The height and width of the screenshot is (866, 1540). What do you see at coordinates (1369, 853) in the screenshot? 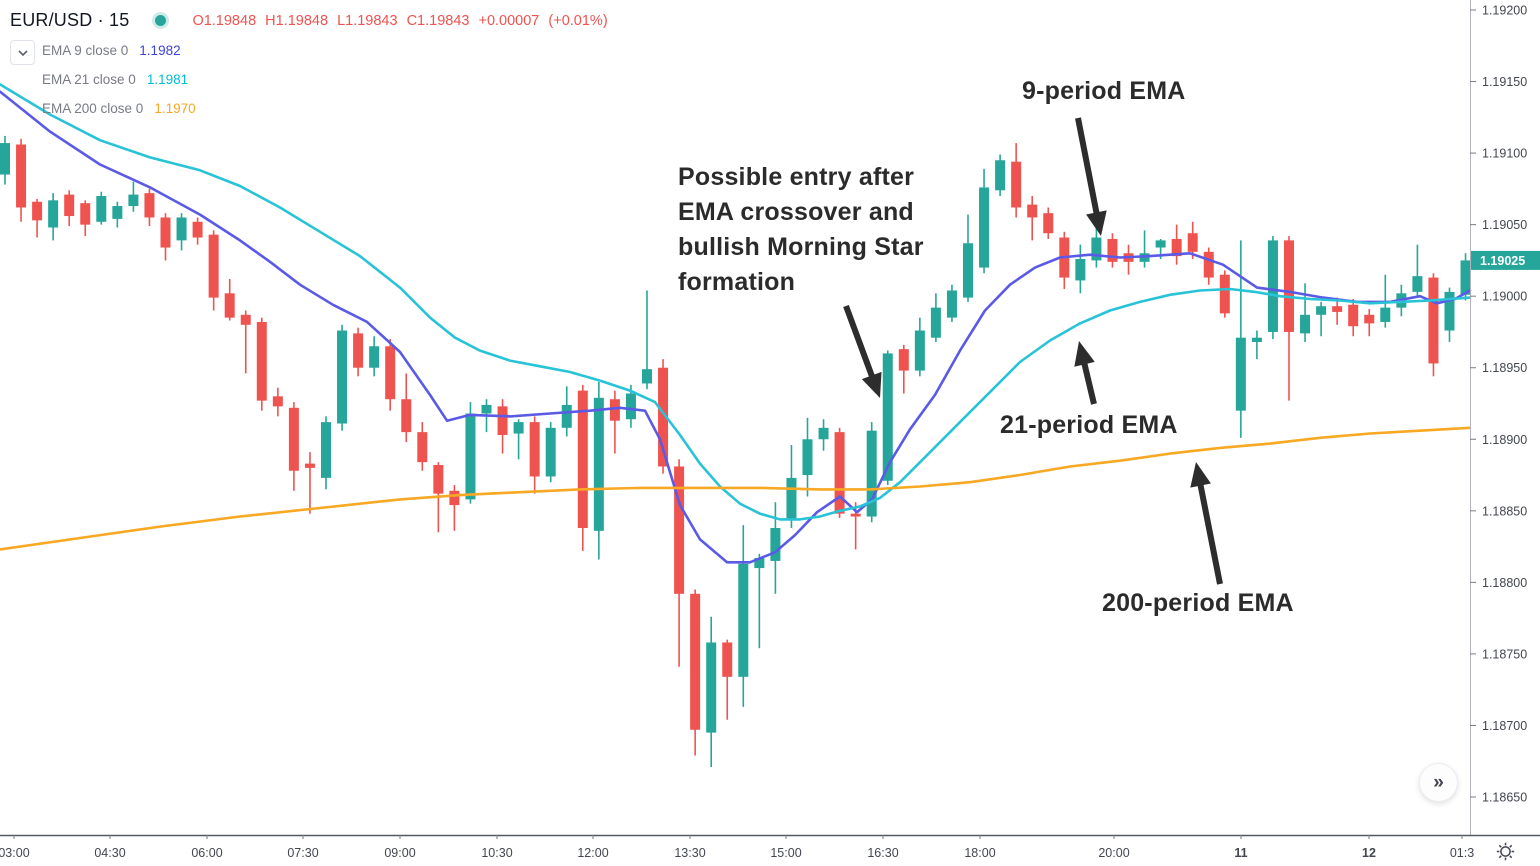
I see `time-tick-label: 12` at bounding box center [1369, 853].